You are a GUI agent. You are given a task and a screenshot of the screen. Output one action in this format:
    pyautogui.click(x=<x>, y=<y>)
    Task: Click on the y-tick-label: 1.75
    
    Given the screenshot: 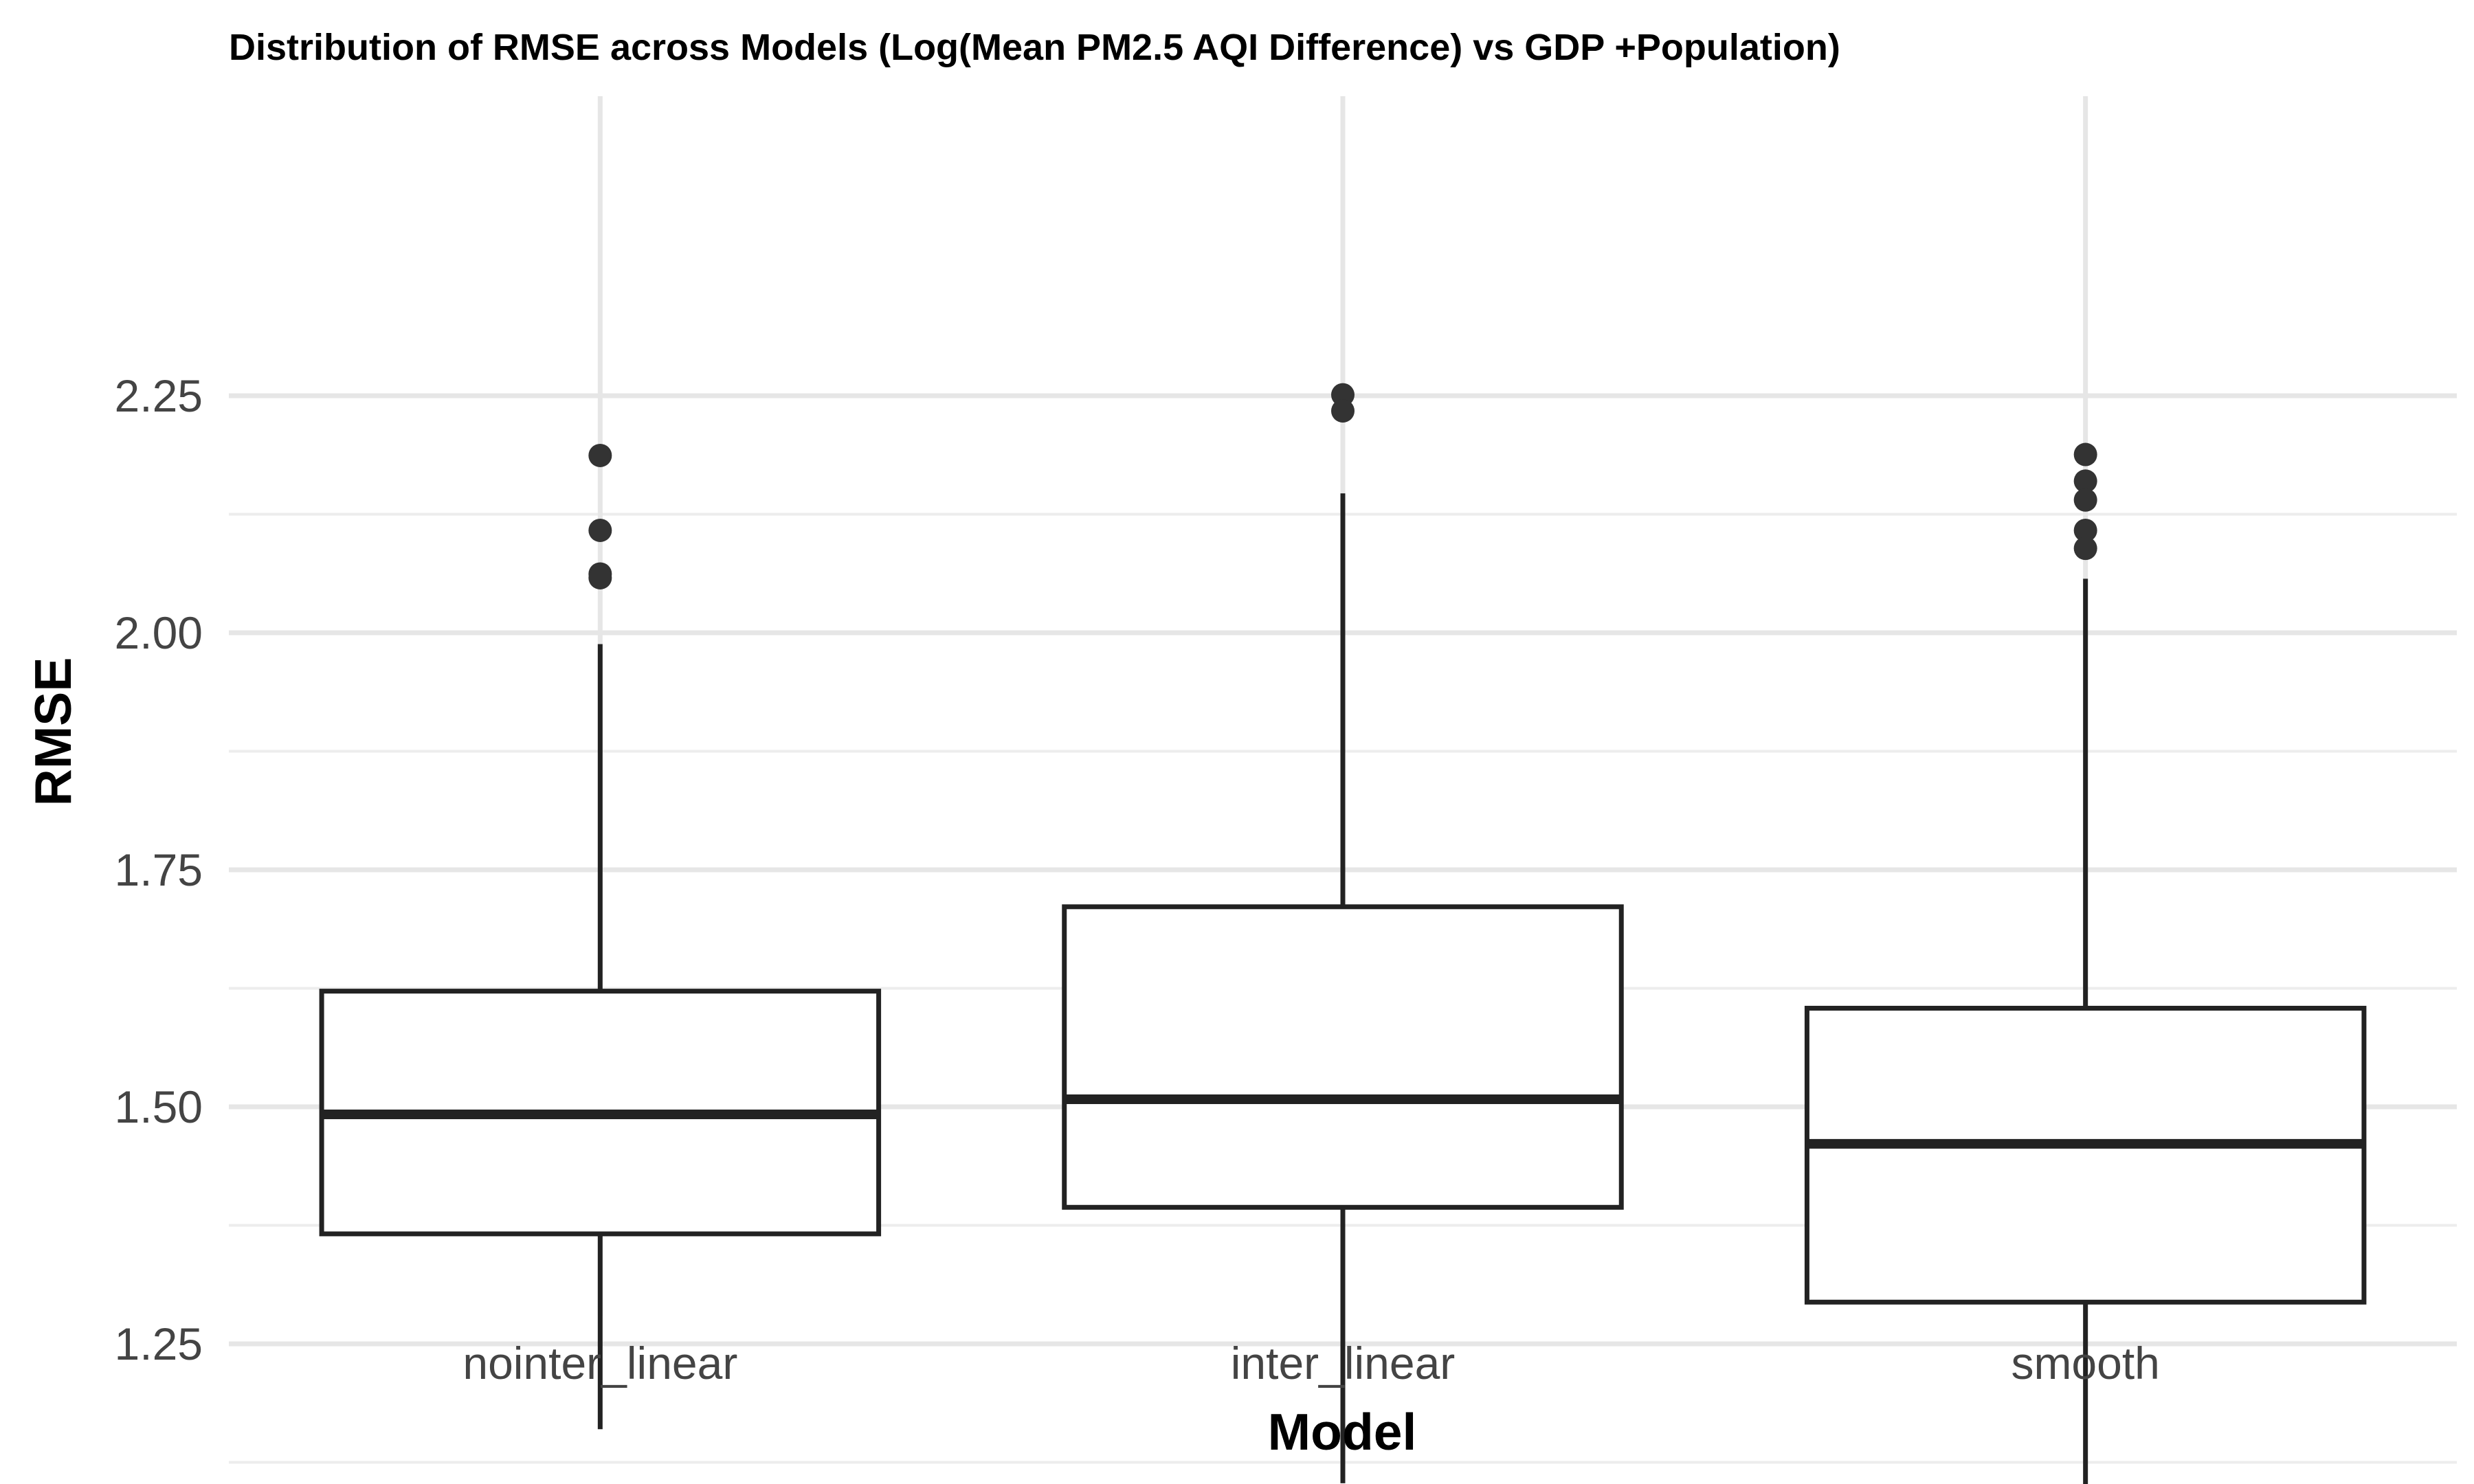 What is the action you would take?
    pyautogui.click(x=159, y=869)
    